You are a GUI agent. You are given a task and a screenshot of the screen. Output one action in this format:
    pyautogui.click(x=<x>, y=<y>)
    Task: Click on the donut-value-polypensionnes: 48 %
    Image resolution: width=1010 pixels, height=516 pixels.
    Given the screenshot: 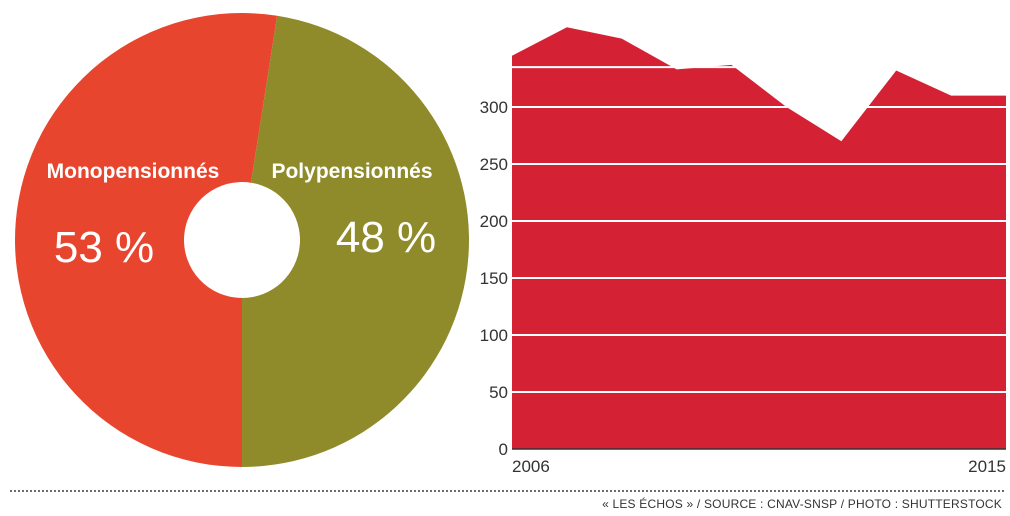 What is the action you would take?
    pyautogui.click(x=386, y=237)
    